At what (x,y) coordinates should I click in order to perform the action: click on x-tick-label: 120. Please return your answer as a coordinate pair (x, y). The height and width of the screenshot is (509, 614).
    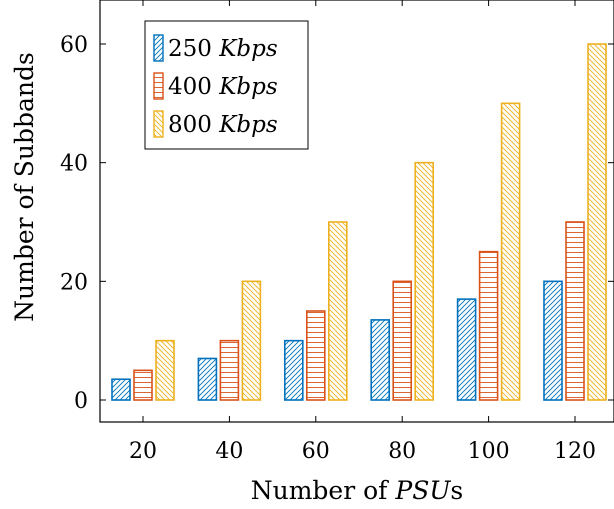
    Looking at the image, I should click on (575, 451).